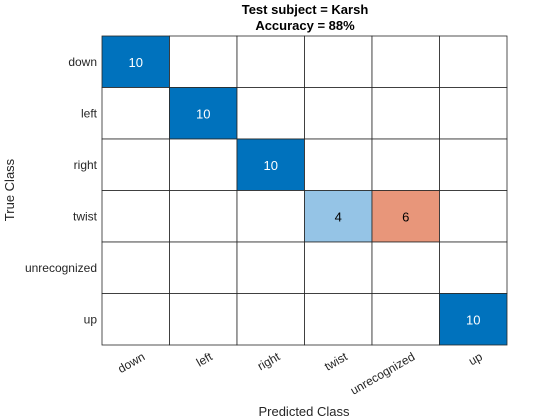 The image size is (560, 420). Describe the element at coordinates (91, 319) in the screenshot. I see `row-tick-up: up` at that location.